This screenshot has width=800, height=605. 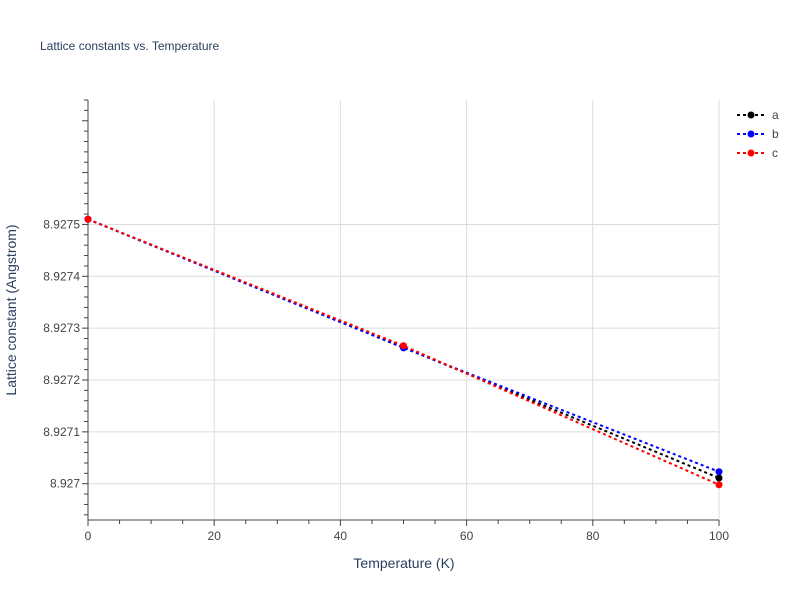 What do you see at coordinates (719, 472) in the screenshot?
I see `data-point-b` at bounding box center [719, 472].